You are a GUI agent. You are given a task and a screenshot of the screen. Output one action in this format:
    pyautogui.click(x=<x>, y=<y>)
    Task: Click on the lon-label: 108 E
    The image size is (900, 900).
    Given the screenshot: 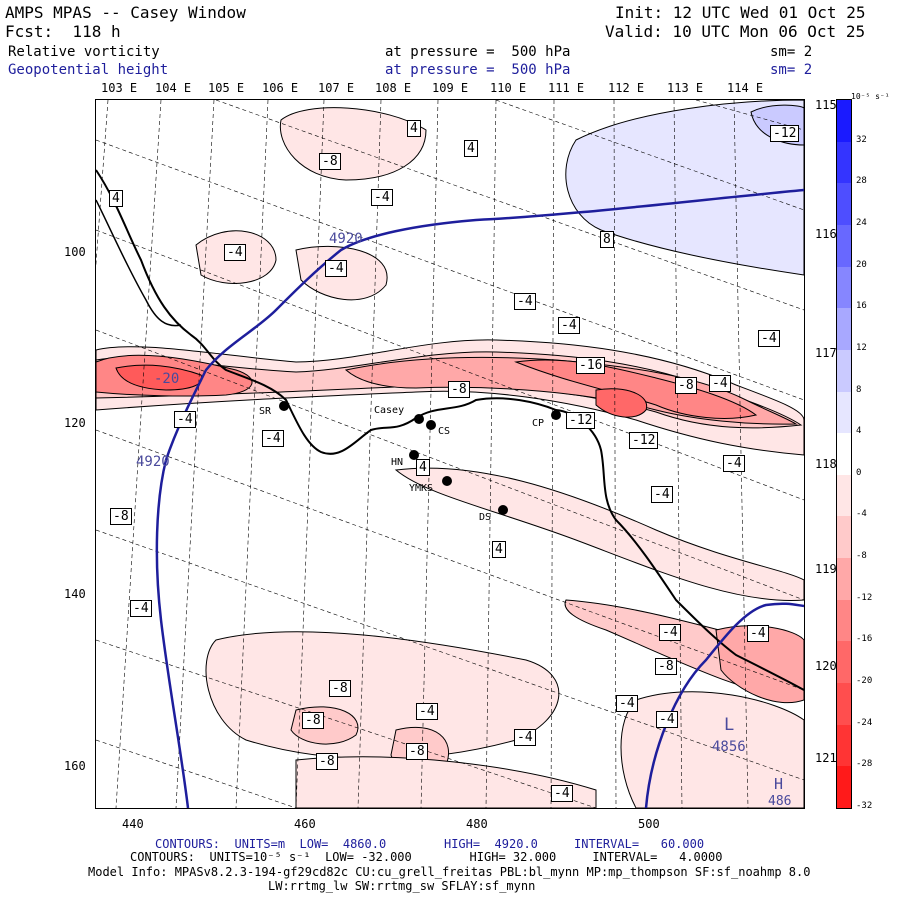 What is the action you would take?
    pyautogui.click(x=393, y=88)
    